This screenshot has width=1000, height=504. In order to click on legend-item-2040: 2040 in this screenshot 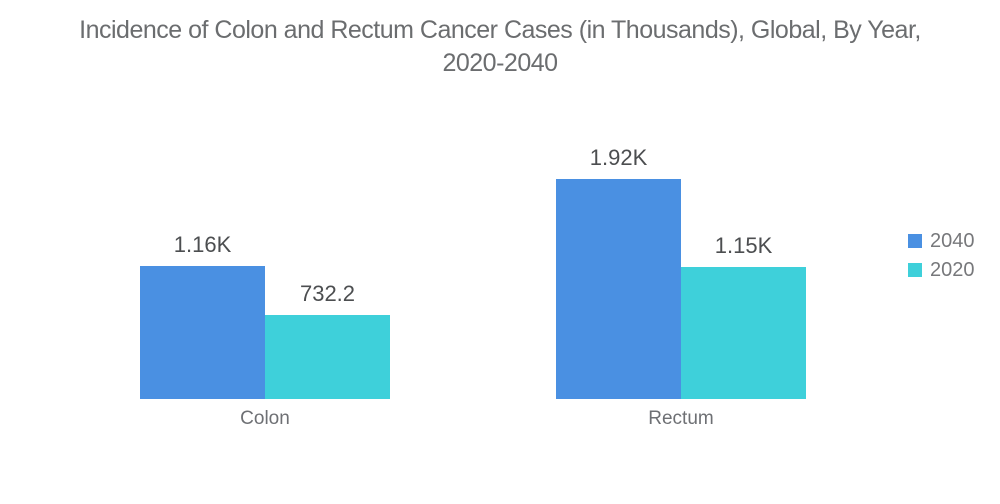, I will do `click(941, 241)`.